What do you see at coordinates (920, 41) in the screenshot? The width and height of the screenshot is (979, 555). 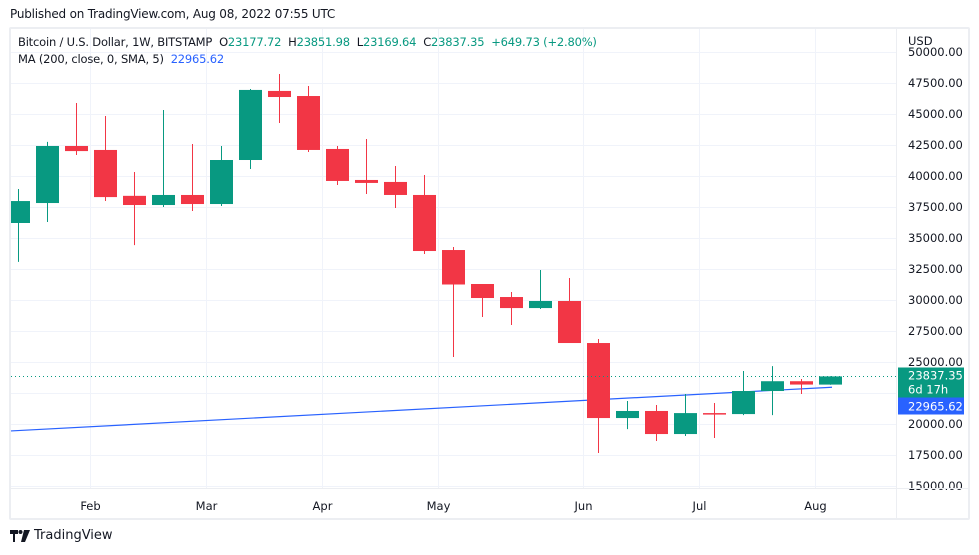 I see `currency-label: USD` at bounding box center [920, 41].